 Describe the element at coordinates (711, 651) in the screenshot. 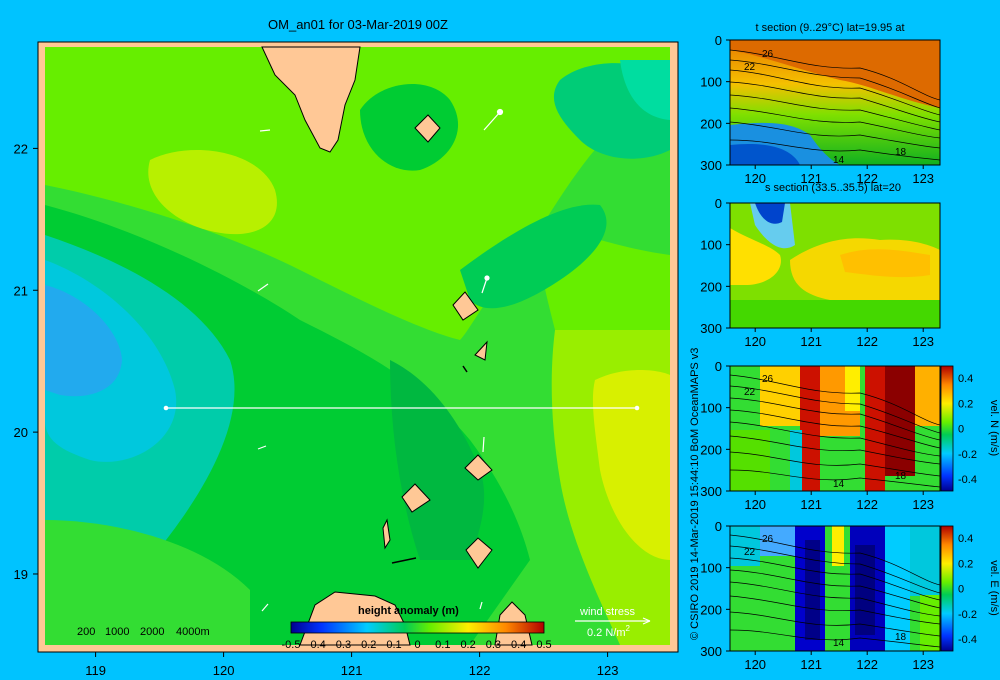

I see `section-y-tick-label: 300` at that location.